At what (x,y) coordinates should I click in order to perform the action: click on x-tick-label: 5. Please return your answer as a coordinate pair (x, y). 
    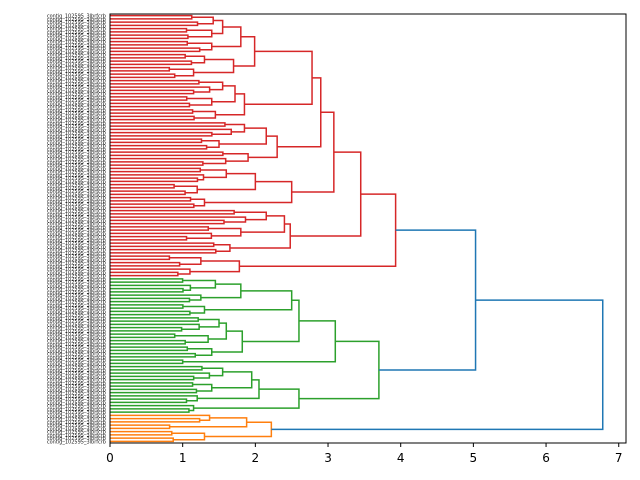
    Looking at the image, I should click on (474, 458).